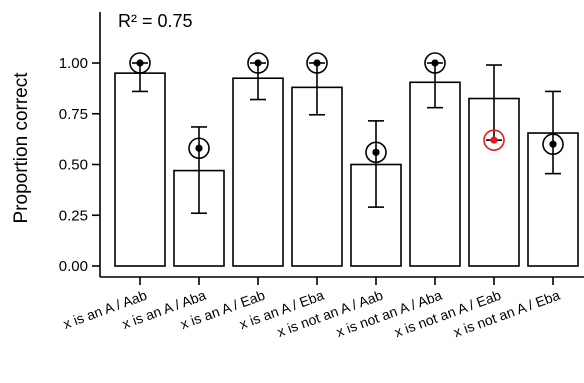 Image resolution: width=584 pixels, height=383 pixels. What do you see at coordinates (155, 21) in the screenshot?
I see `r-squared-annotation: R² = 0.75` at bounding box center [155, 21].